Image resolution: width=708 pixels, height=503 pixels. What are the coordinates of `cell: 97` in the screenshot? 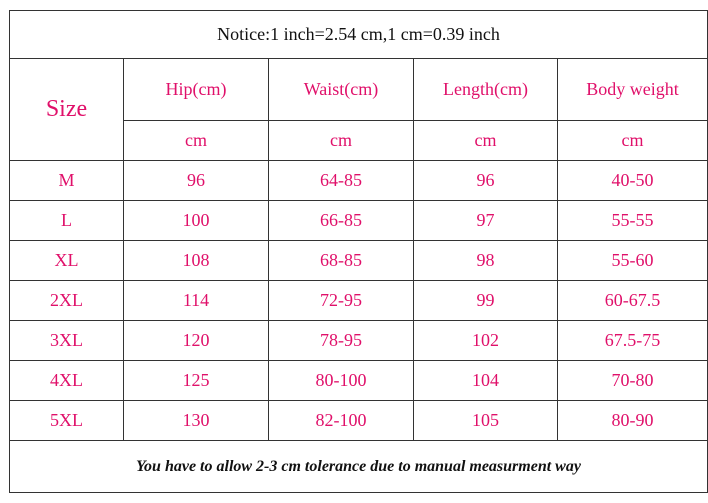 It's located at (485, 220).